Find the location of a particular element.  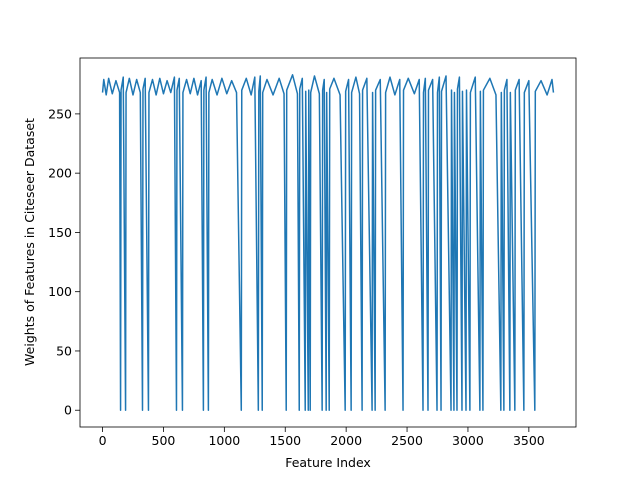

x-tick-label: 1500 is located at coordinates (285, 440).